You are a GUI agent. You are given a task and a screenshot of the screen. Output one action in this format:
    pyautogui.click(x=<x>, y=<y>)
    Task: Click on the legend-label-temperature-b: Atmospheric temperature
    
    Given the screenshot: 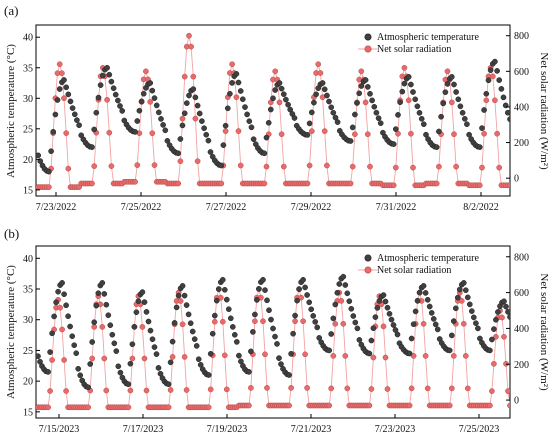 What is the action you would take?
    pyautogui.click(x=428, y=258)
    